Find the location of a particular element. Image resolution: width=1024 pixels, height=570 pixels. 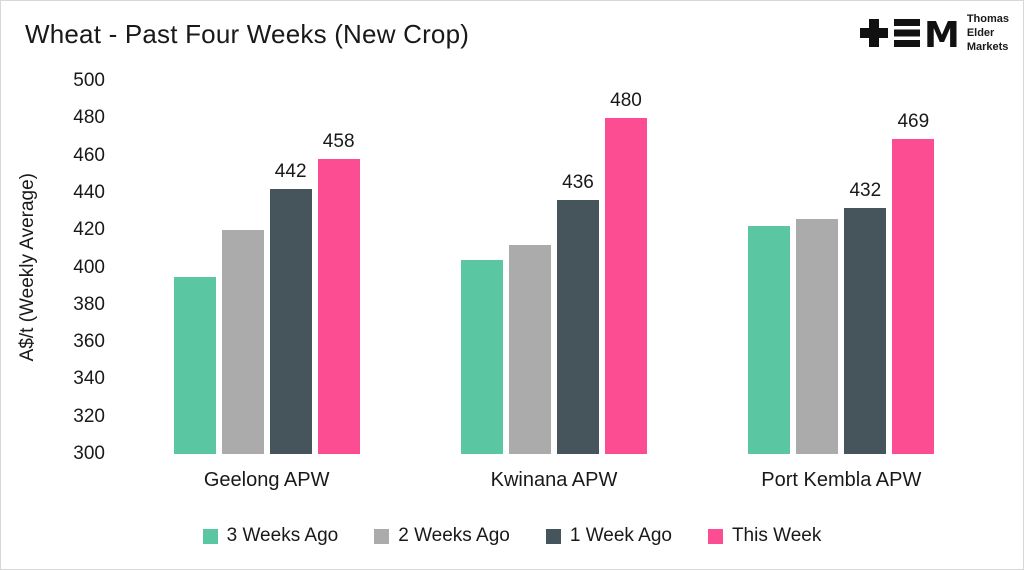

legend-swatch-this-week is located at coordinates (715, 536).